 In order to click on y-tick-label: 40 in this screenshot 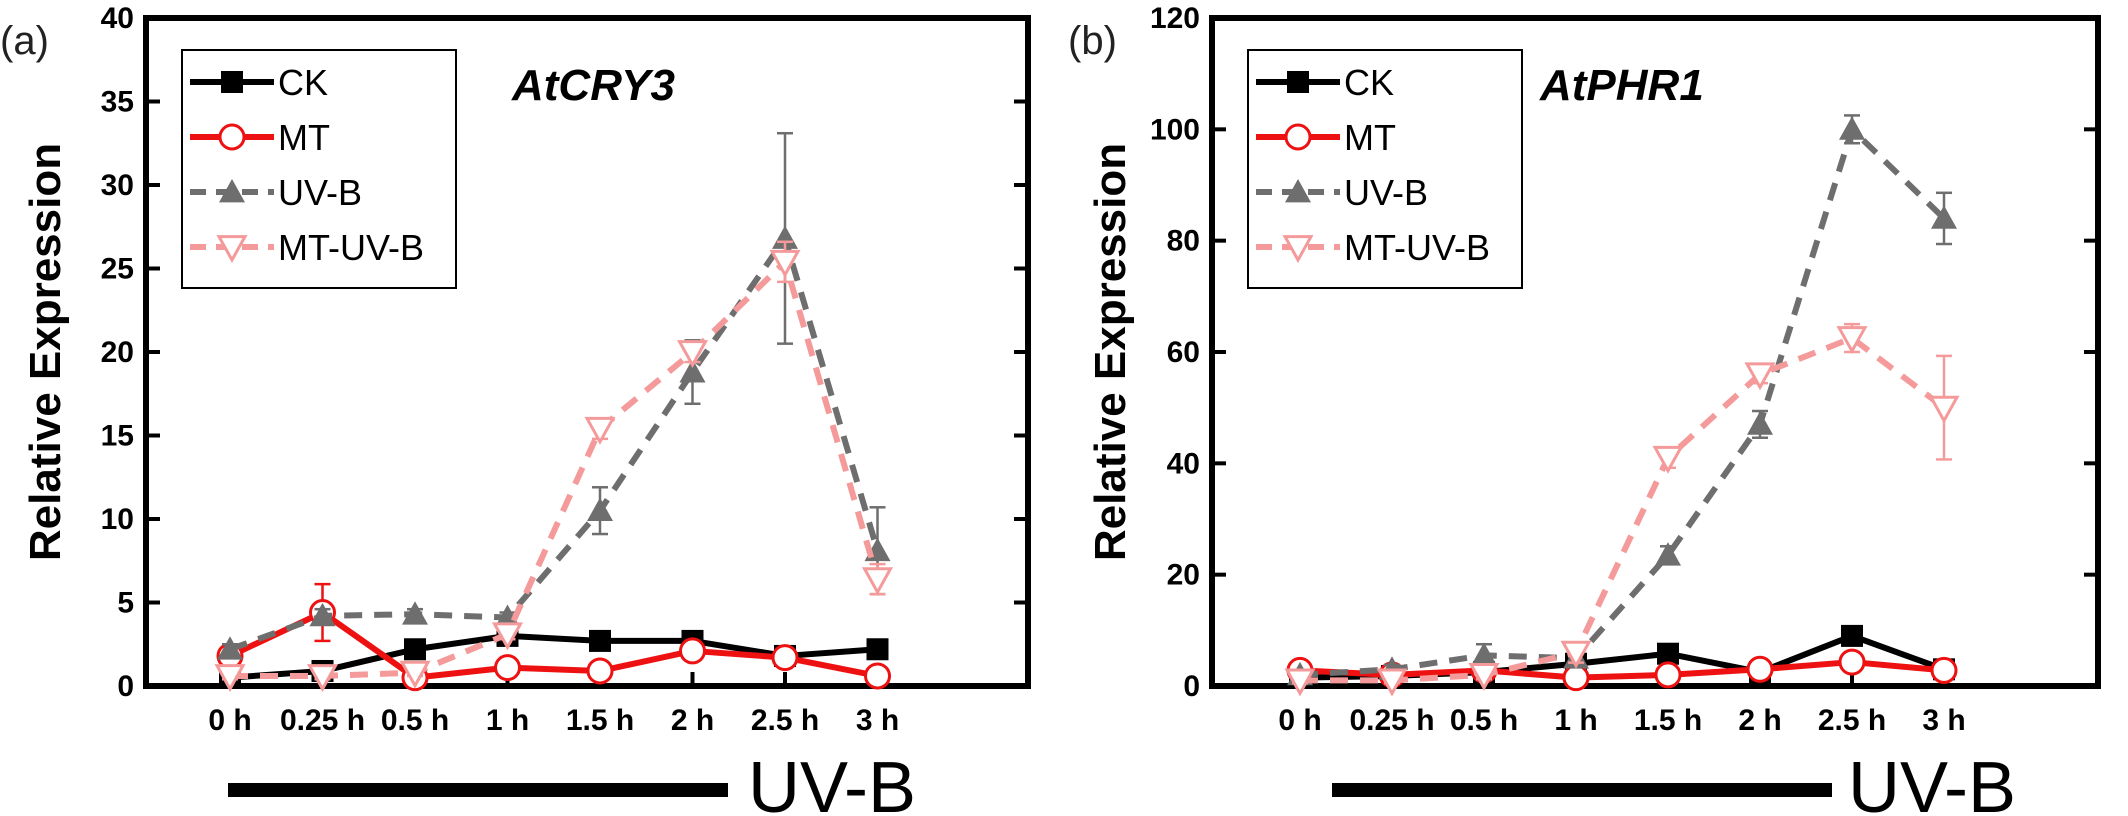, I will do `click(117, 18)`.